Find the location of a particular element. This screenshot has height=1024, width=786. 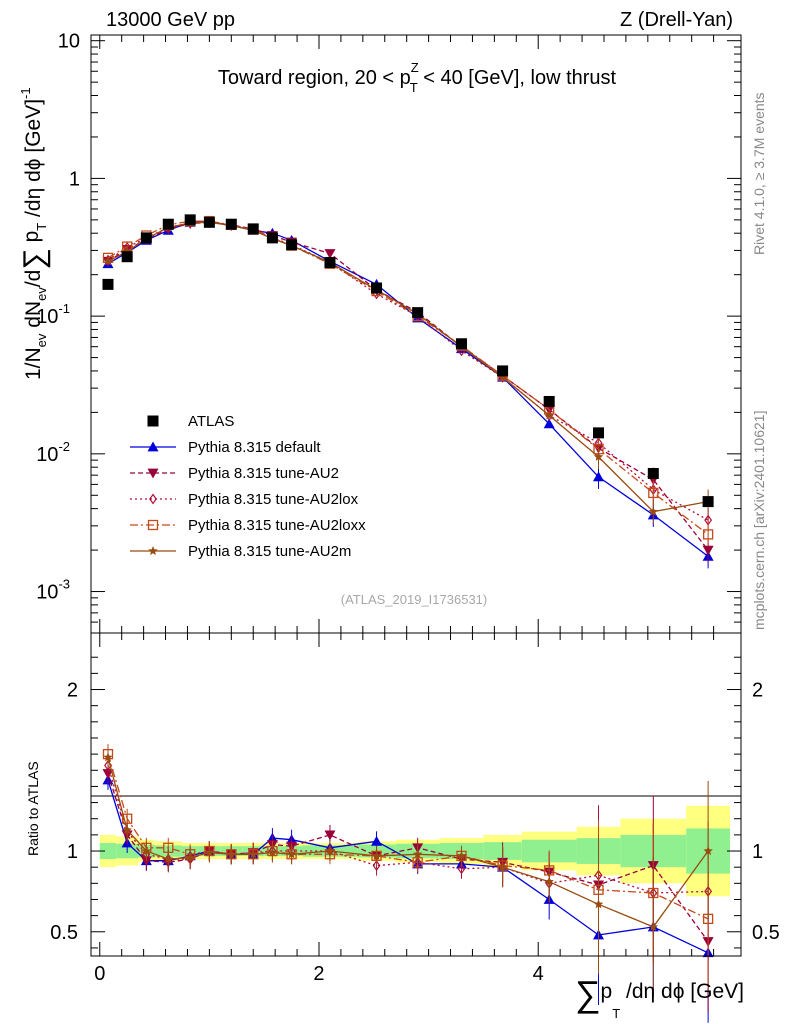

ratio-y-tick-label-left: 0.5 is located at coordinates (64, 933).